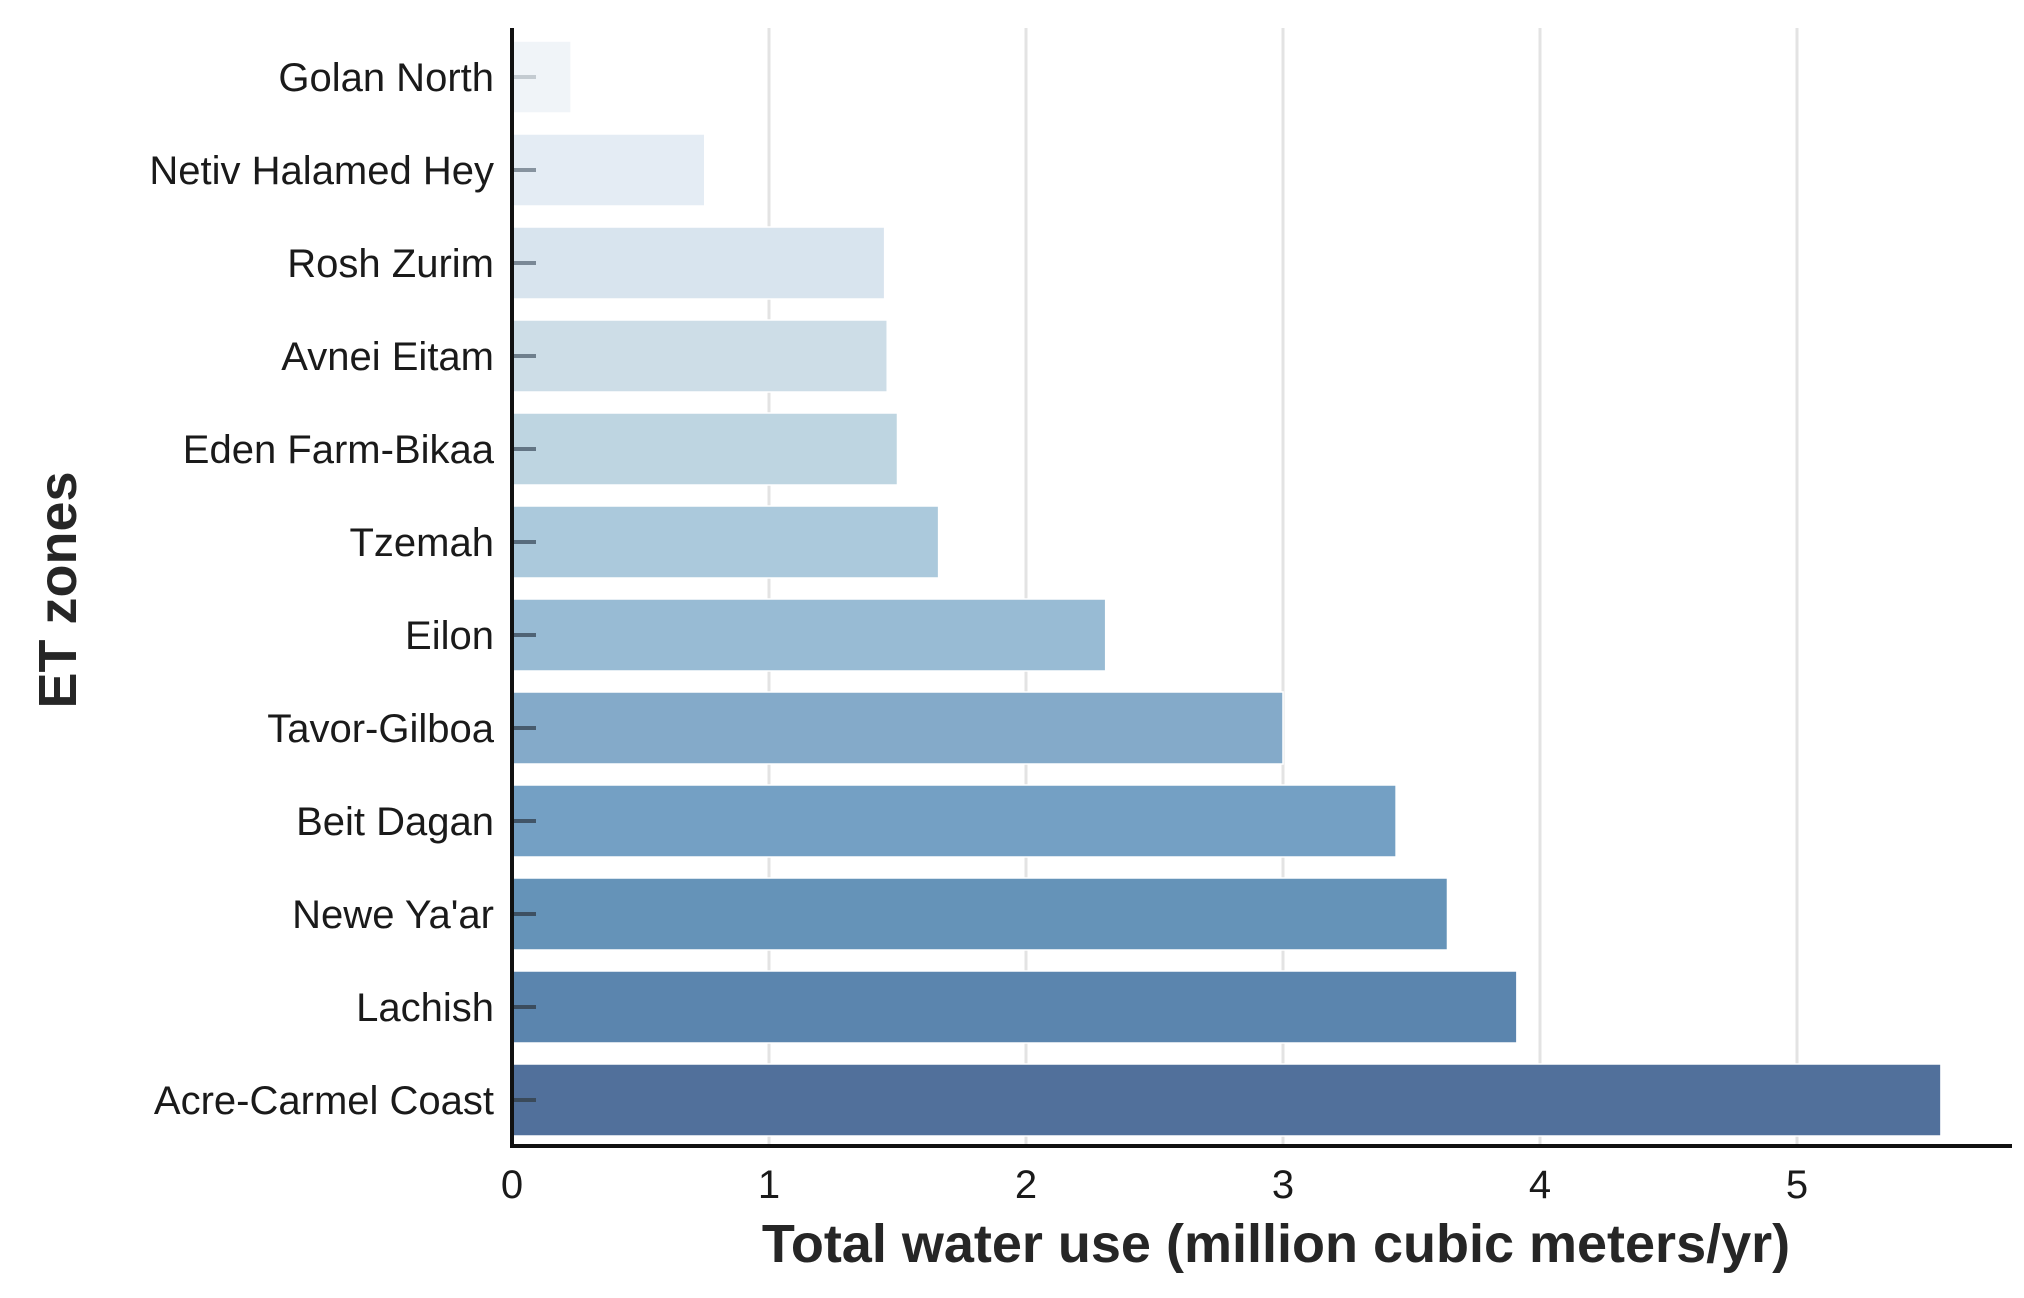  What do you see at coordinates (395, 822) in the screenshot?
I see `y-tick-label: Beit Dagan` at bounding box center [395, 822].